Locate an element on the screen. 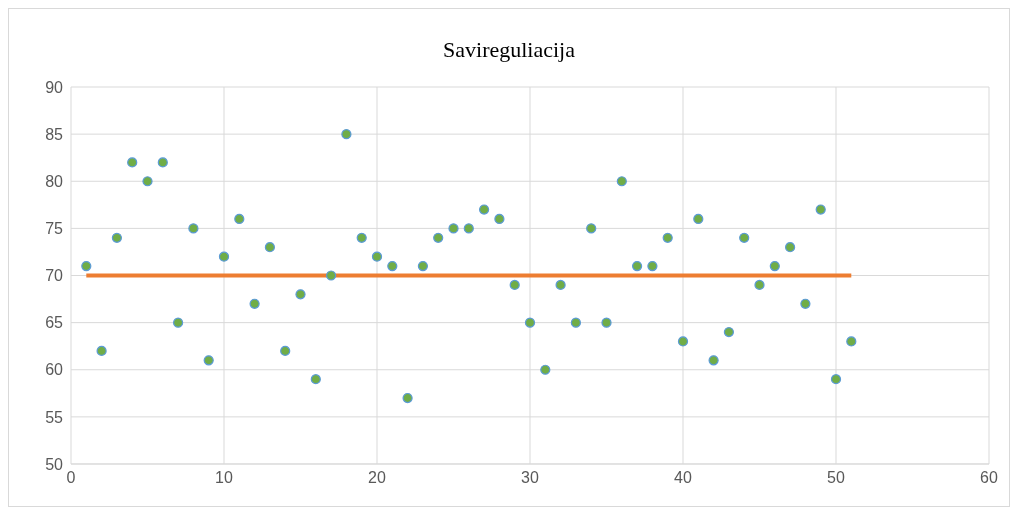 Image resolution: width=1014 pixels, height=513 pixels. y-tick-label: 80 is located at coordinates (54, 181).